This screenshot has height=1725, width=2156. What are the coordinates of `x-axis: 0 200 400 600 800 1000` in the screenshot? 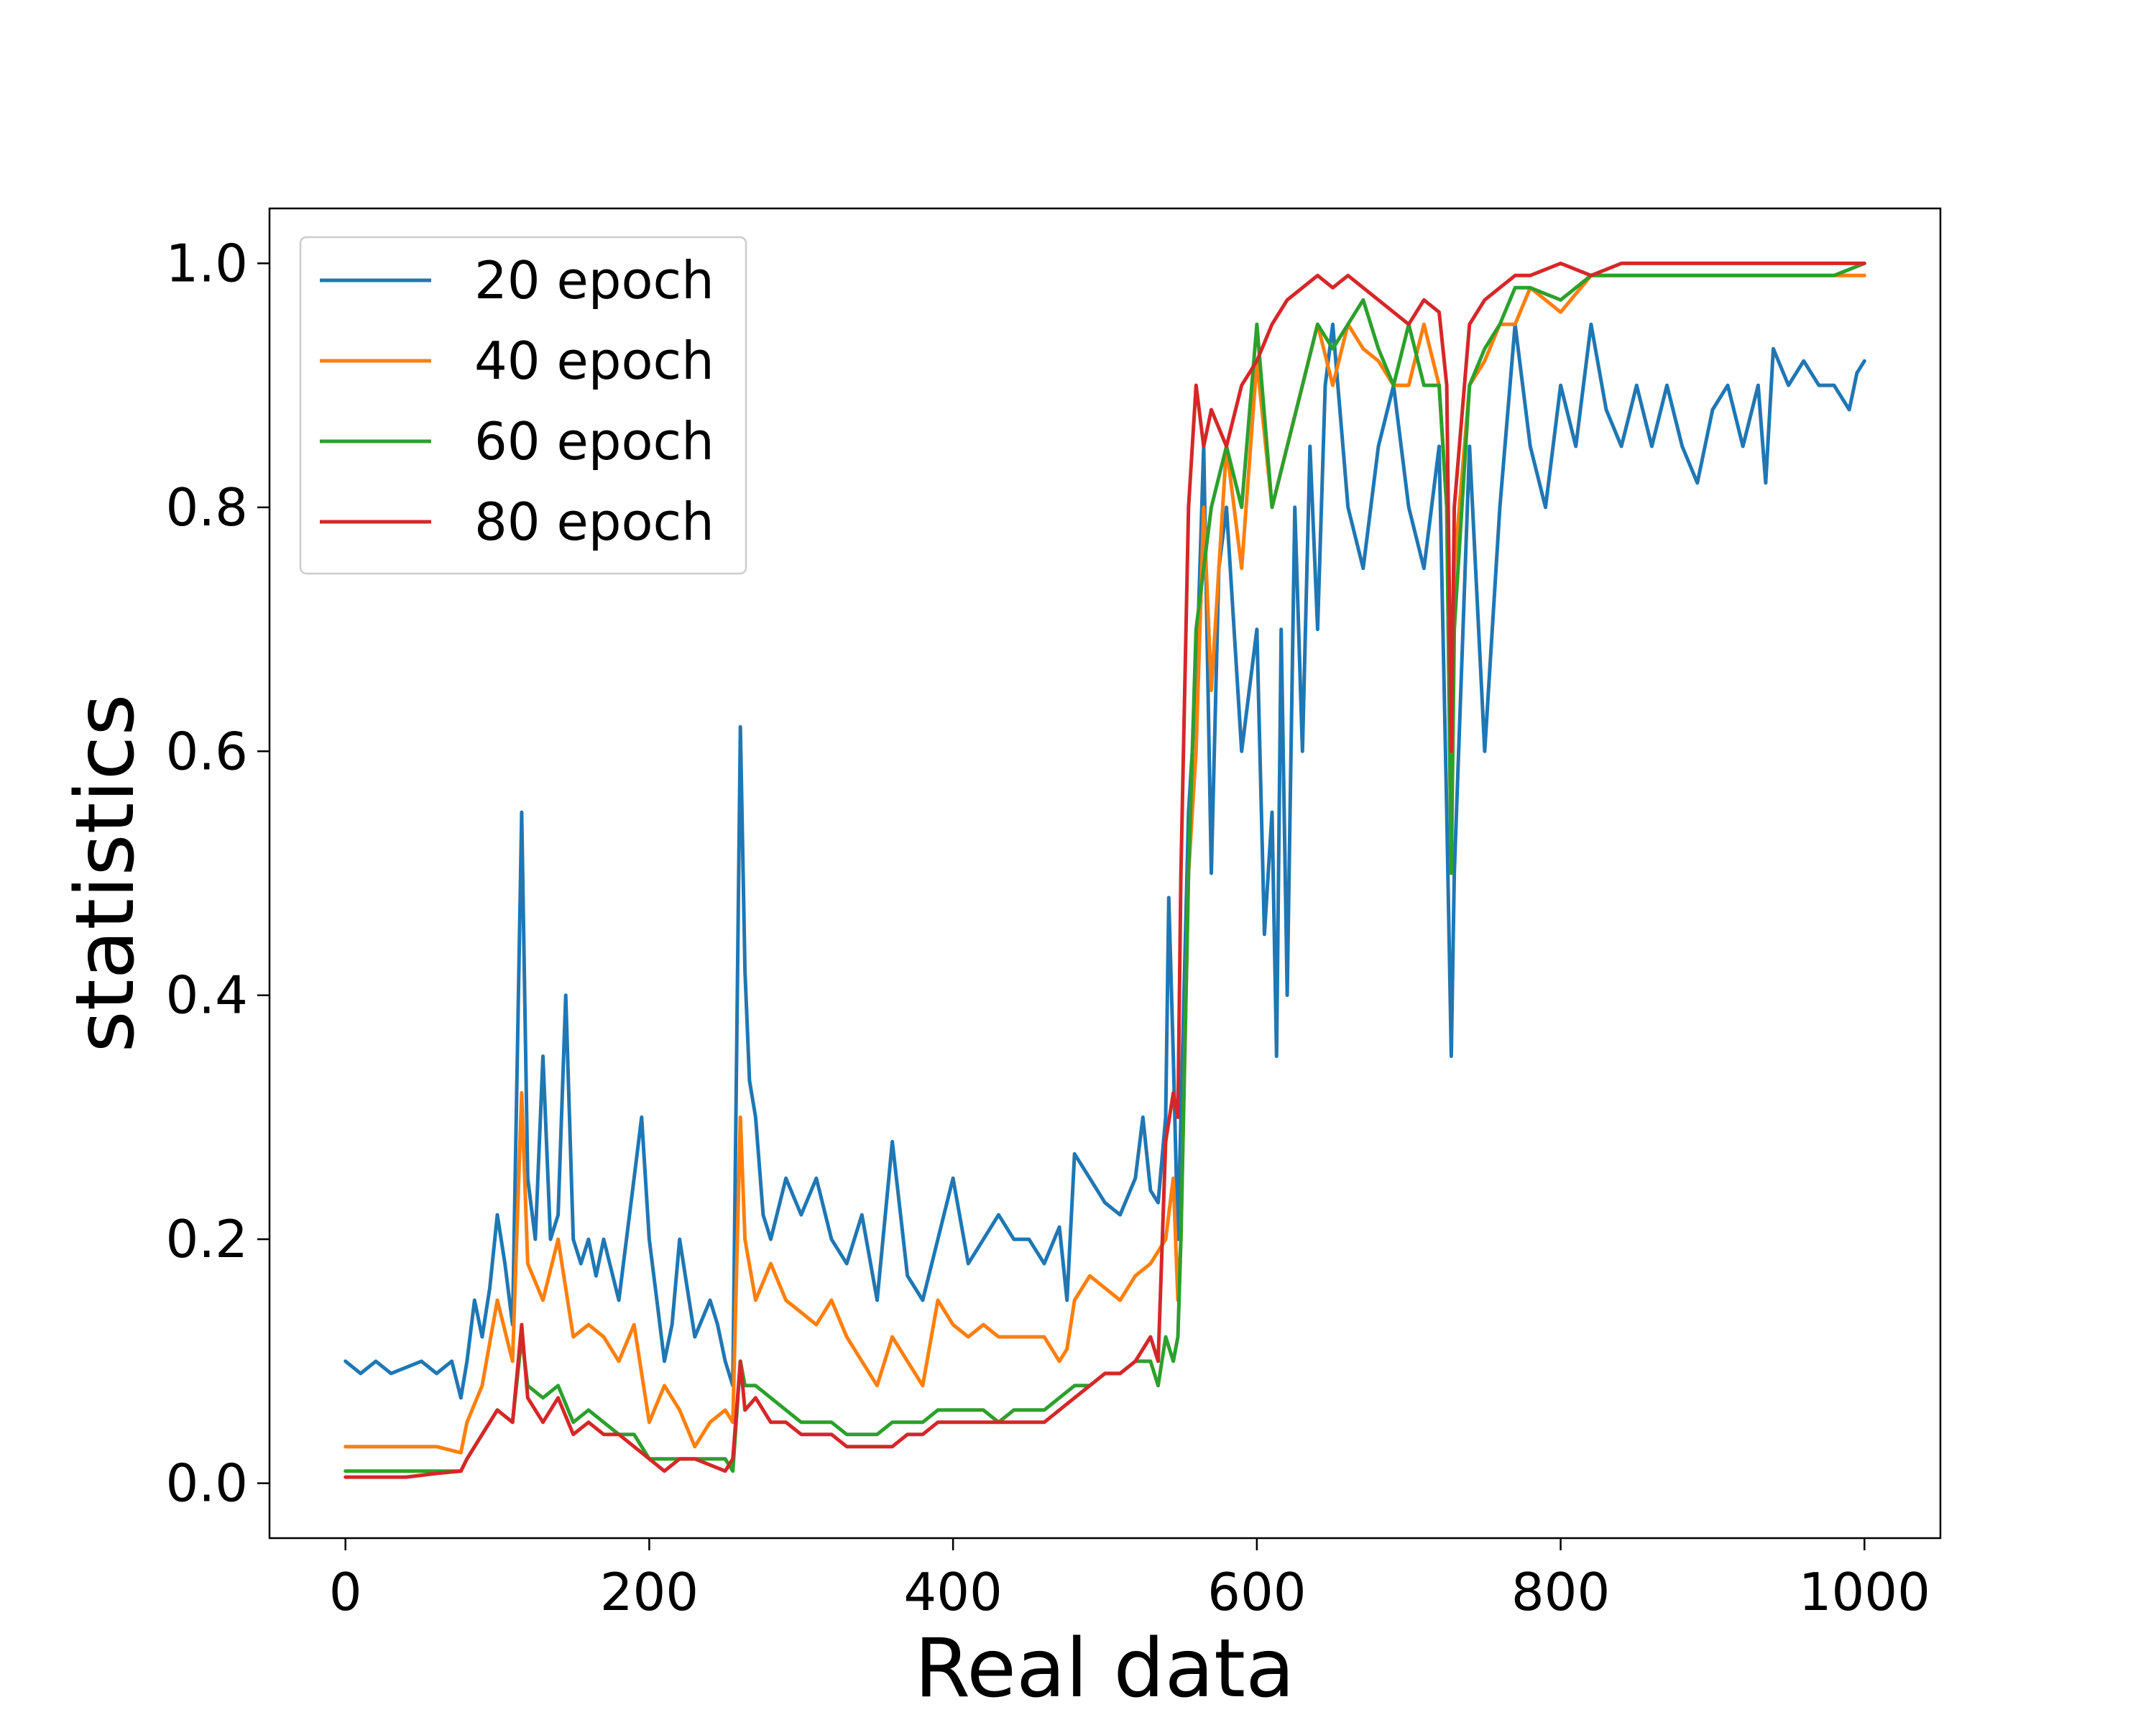 It's located at (1129, 1580).